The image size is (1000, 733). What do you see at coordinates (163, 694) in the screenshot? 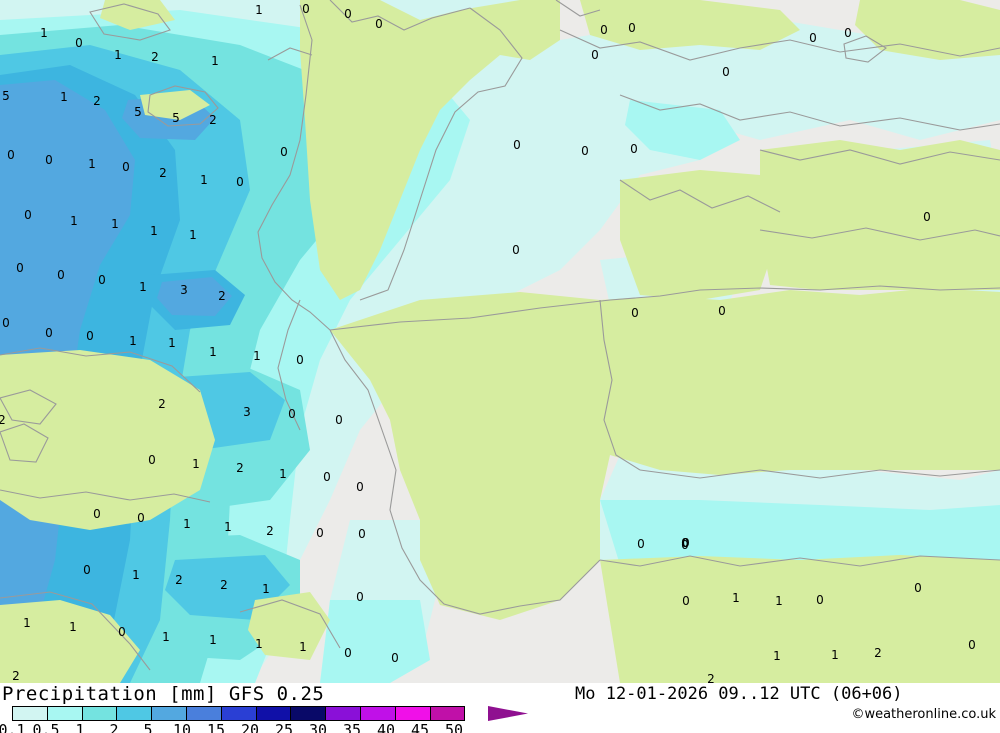
I see `legend-title: Precipitation [mm] GFS 0.25` at bounding box center [163, 694].